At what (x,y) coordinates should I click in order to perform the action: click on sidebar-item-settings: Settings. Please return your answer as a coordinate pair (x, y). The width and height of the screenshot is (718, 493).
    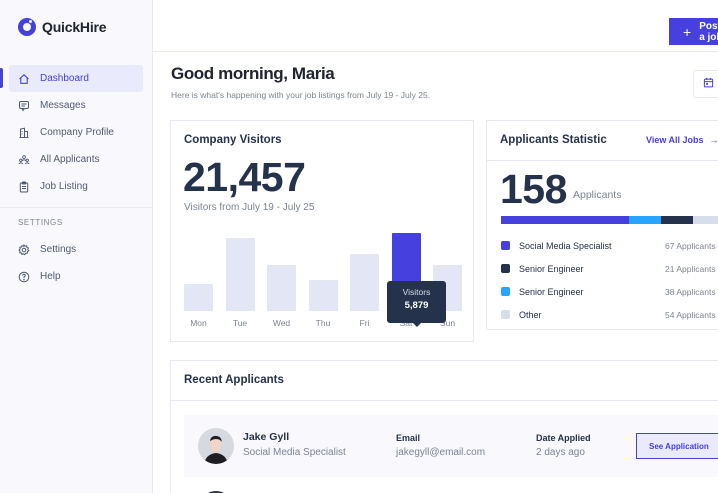
    Looking at the image, I should click on (76, 249).